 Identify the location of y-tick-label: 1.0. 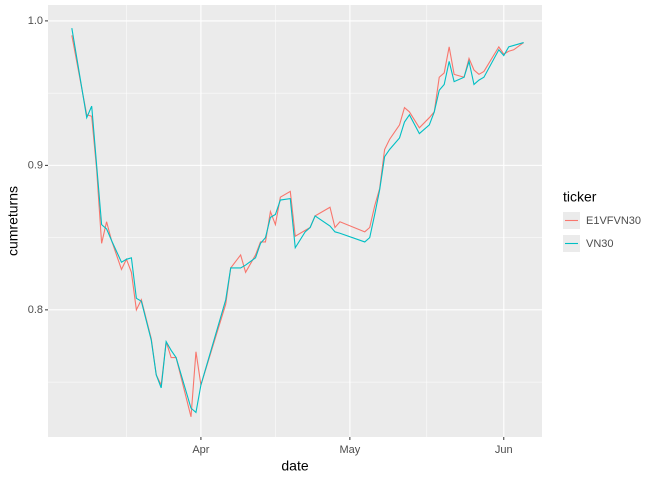
(35, 21).